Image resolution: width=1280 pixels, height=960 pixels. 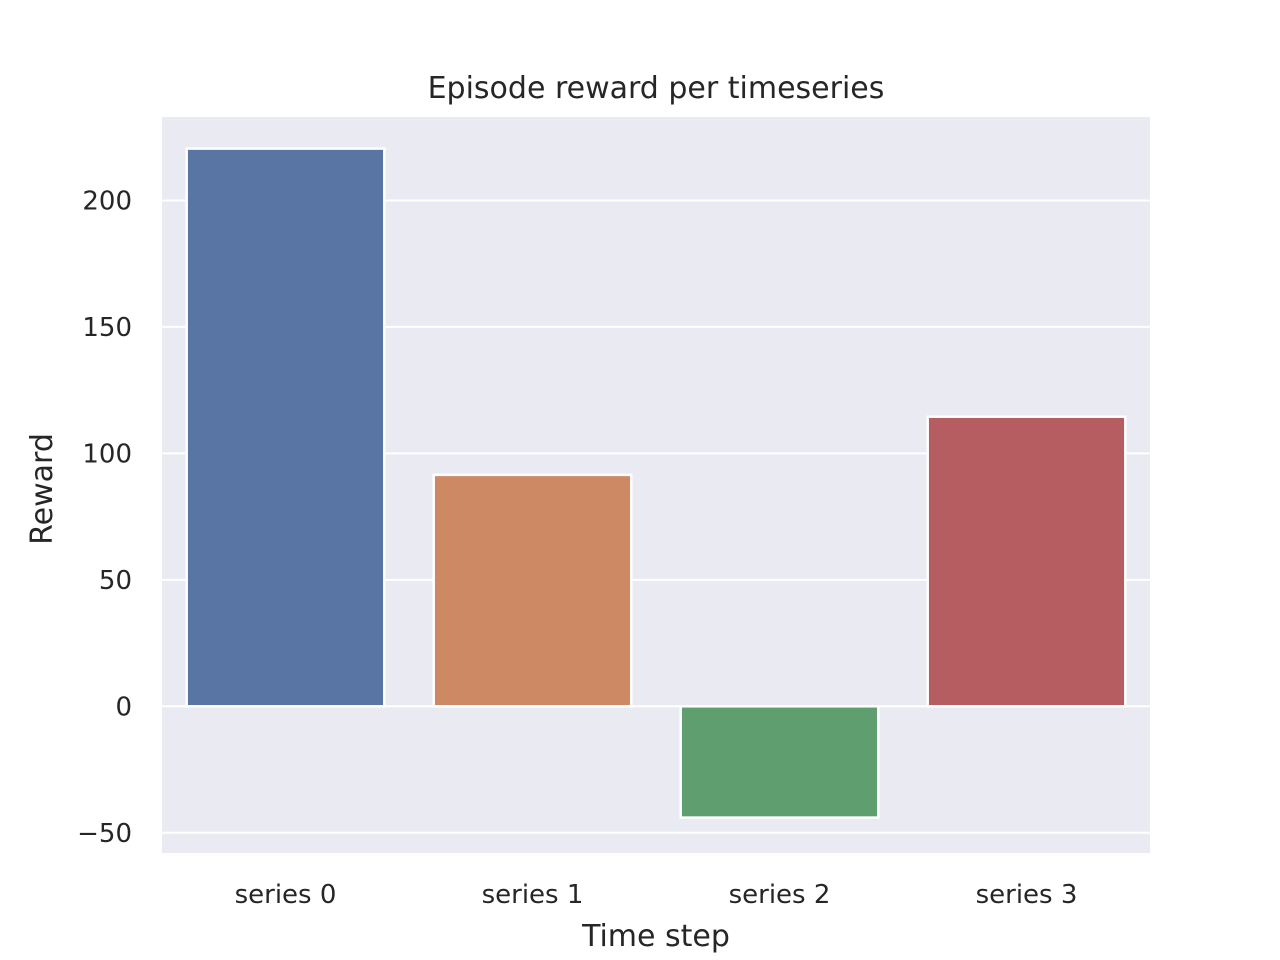 What do you see at coordinates (115, 581) in the screenshot?
I see `y-tick-label: 50` at bounding box center [115, 581].